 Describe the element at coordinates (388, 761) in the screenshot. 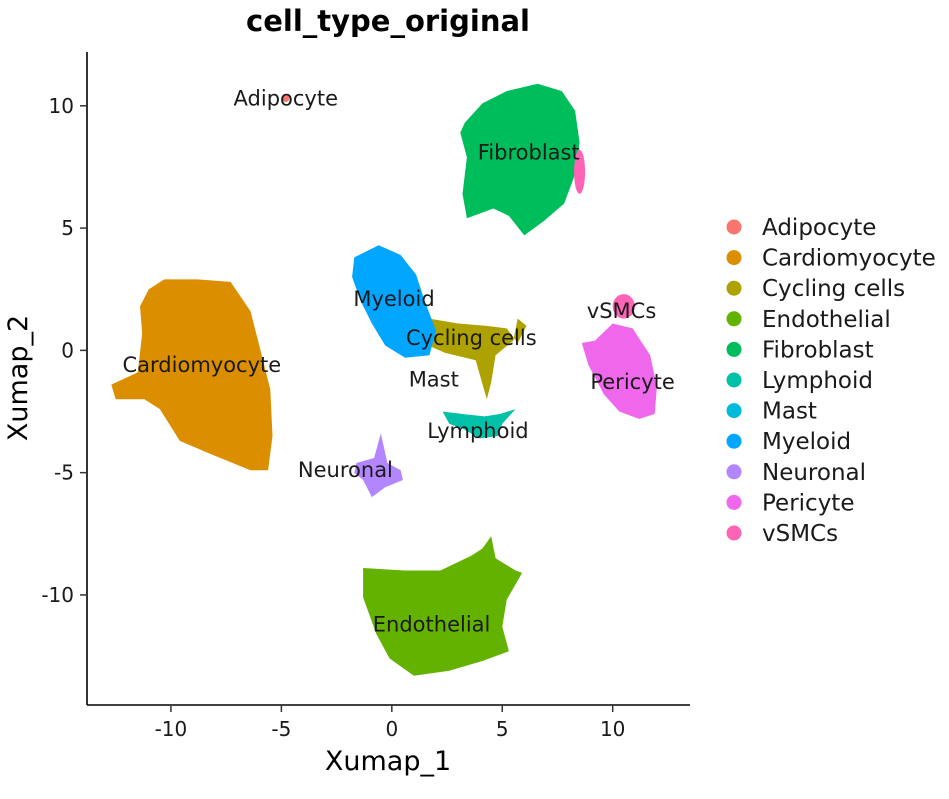

I see `x-axis-title: Xumap_1` at that location.